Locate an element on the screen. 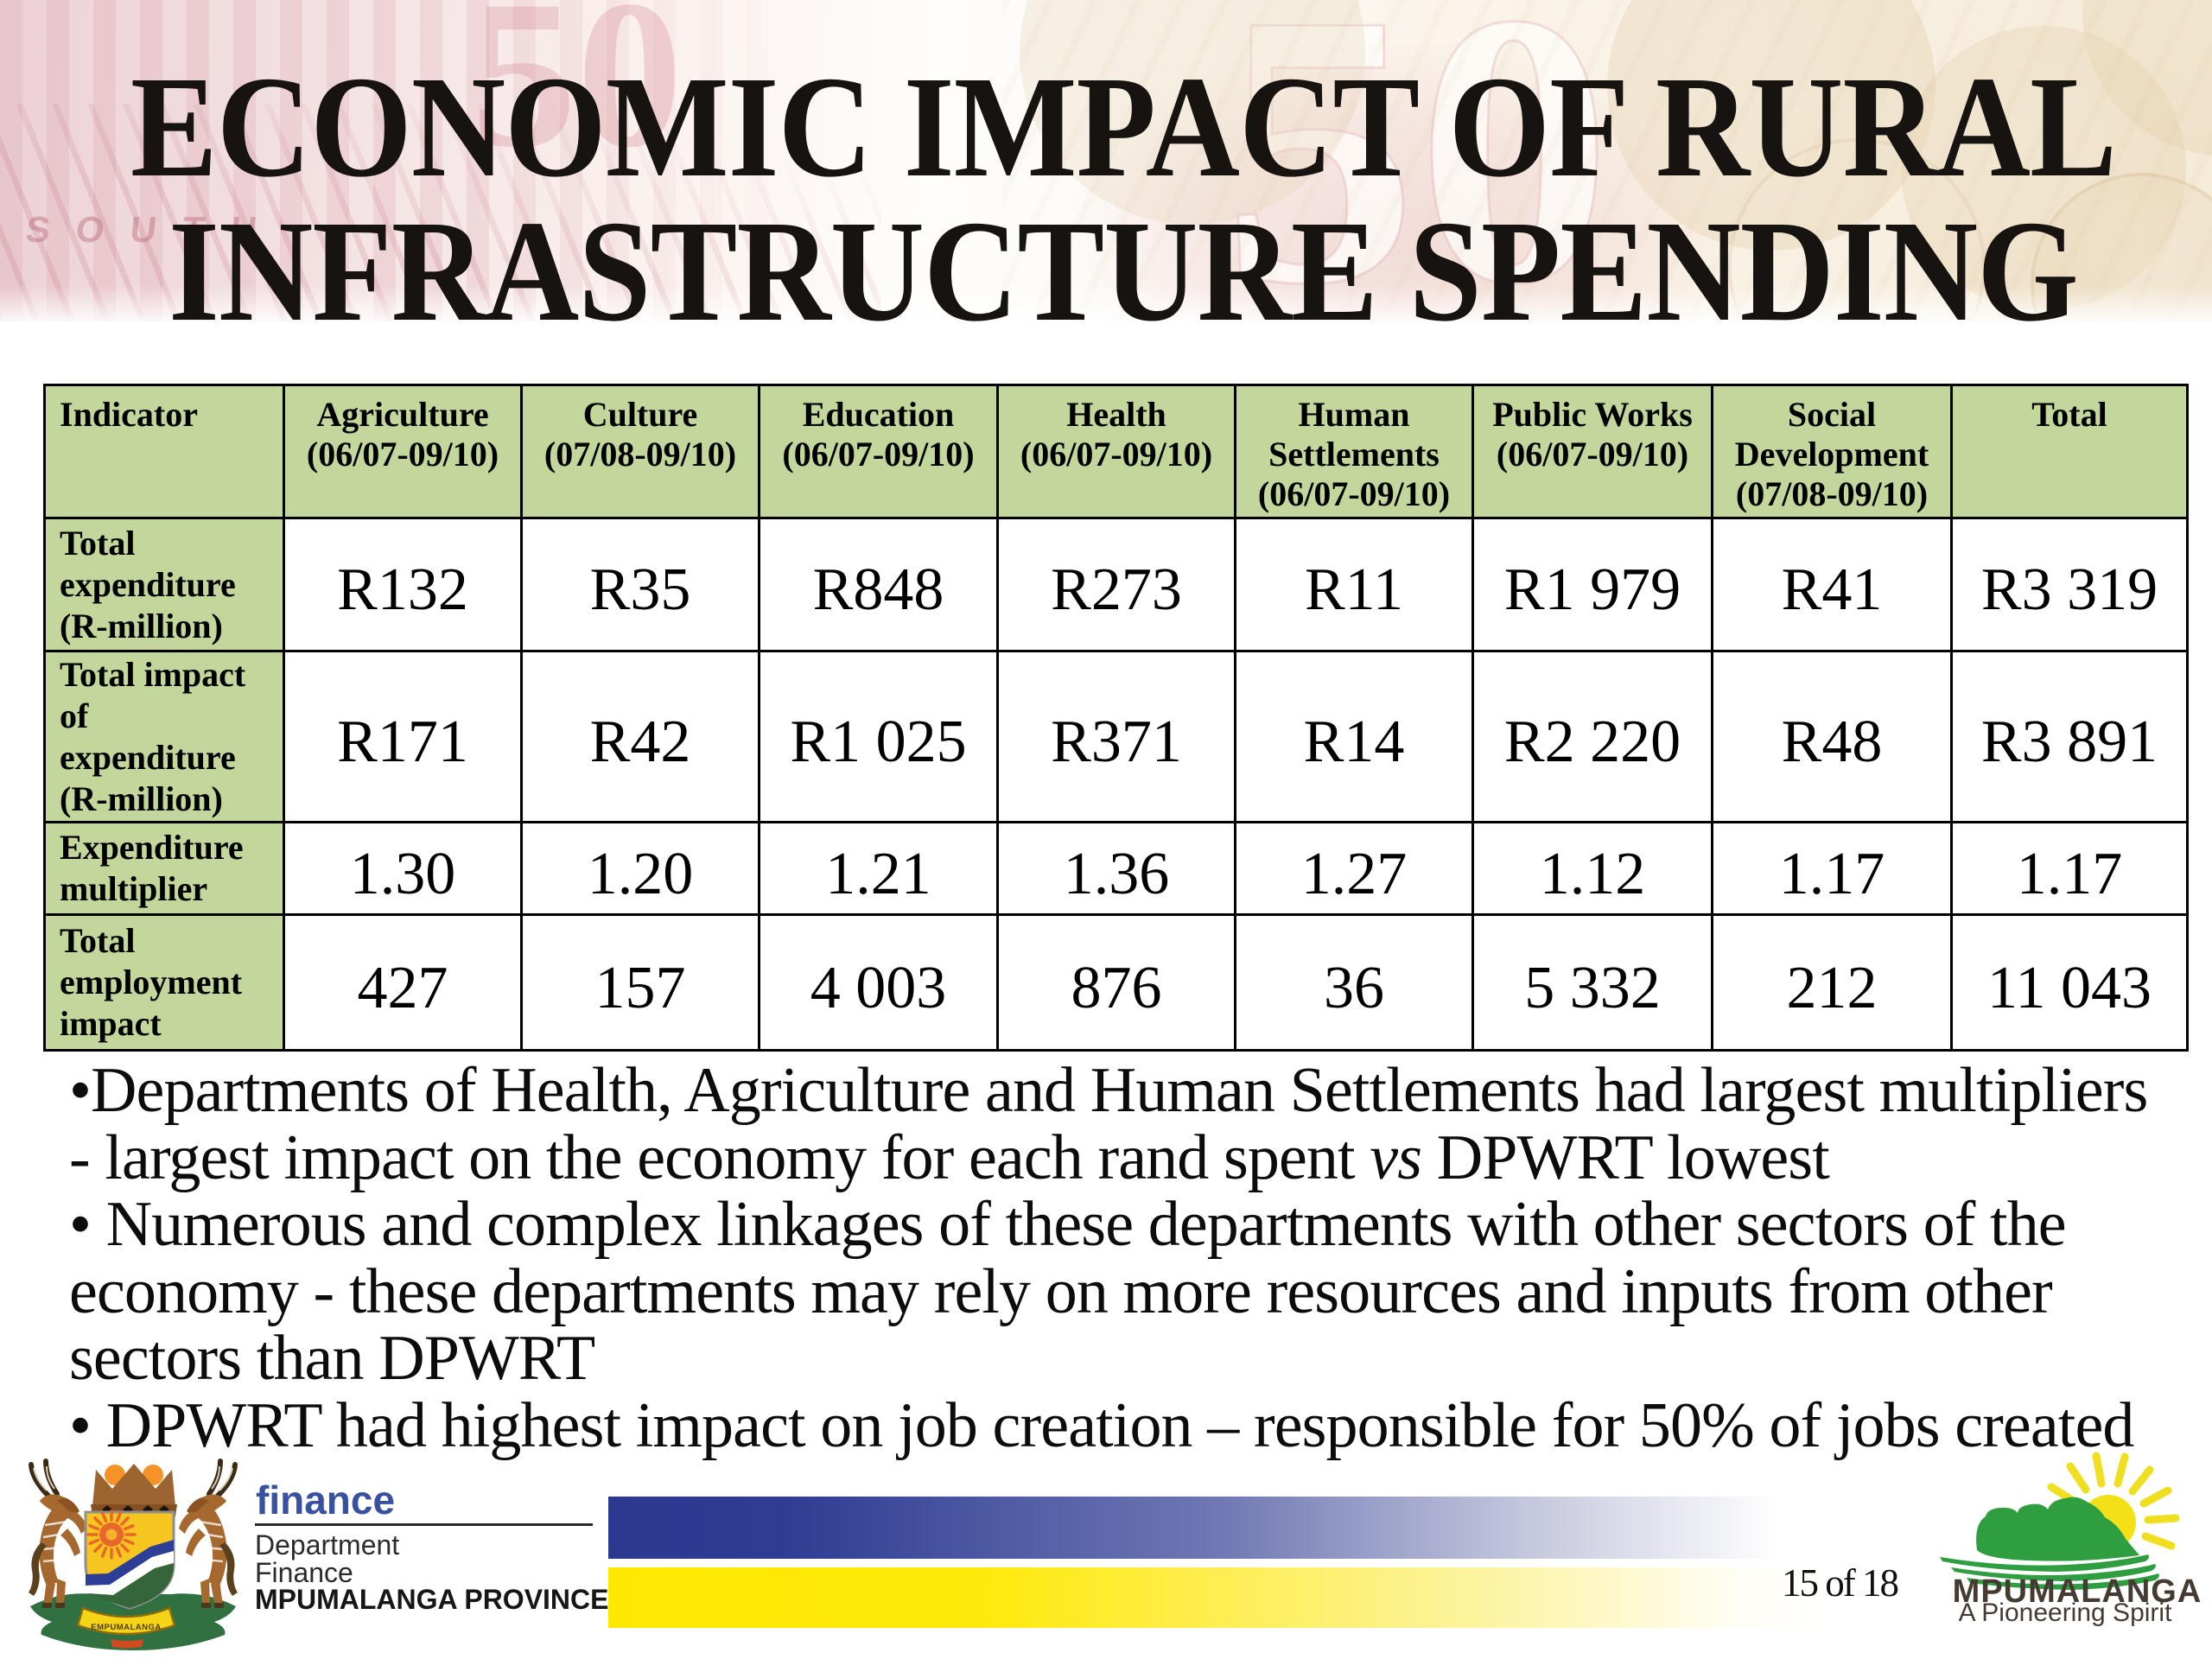 The image size is (2212, 1659). svg-text: MPUMALANGA is located at coordinates (2077, 1591).